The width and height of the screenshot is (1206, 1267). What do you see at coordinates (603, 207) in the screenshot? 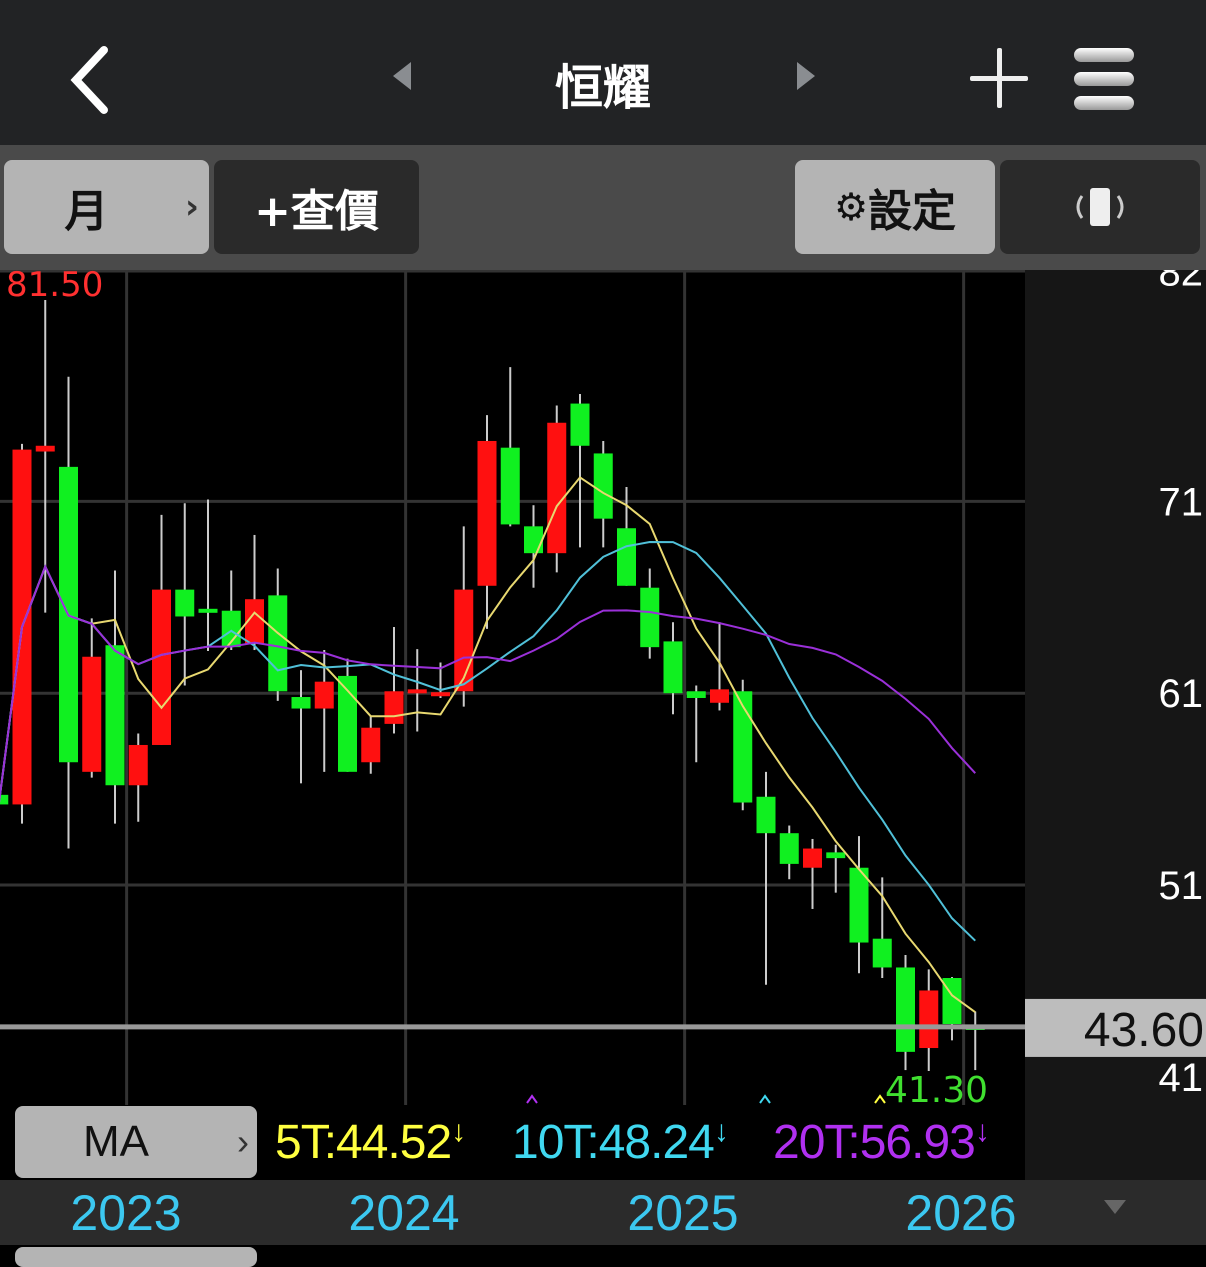
I see `toolbar: 月 › +查價 ⚙ 設定` at bounding box center [603, 207].